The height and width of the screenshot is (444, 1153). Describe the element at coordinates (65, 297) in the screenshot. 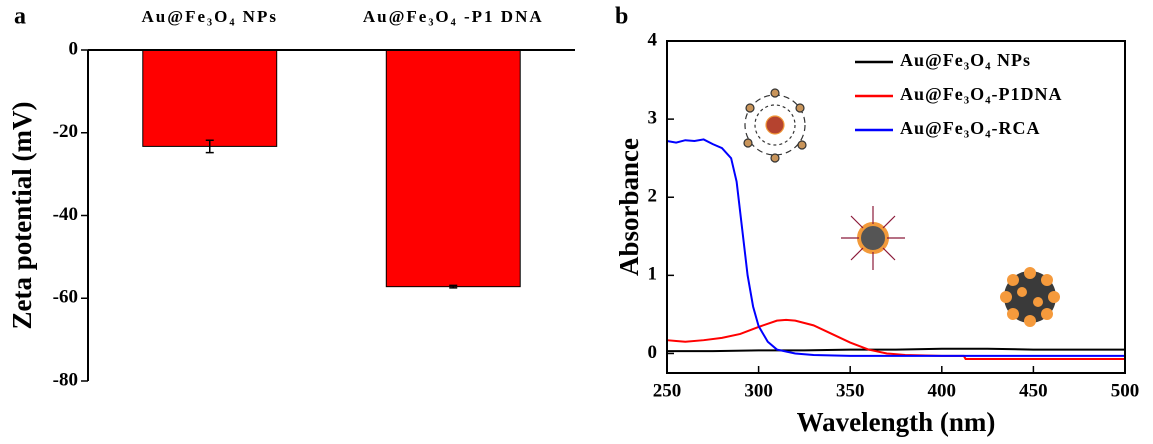

I see `y-tick-label: -60` at that location.